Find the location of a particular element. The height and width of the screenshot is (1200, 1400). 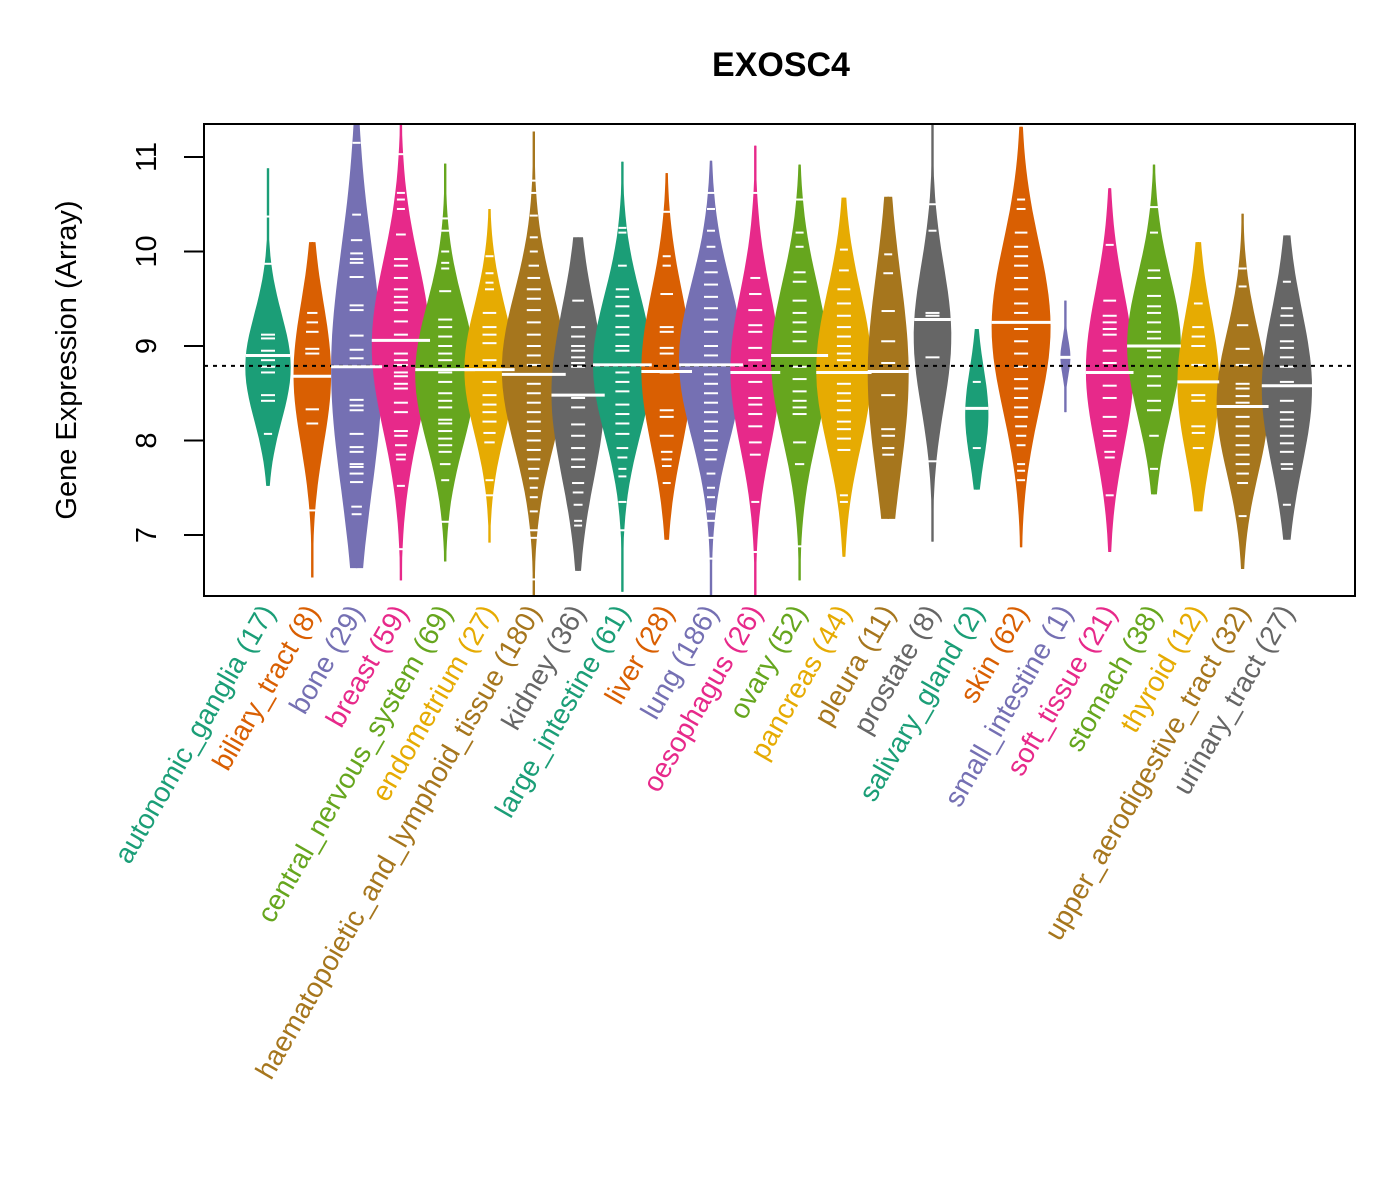

violin-central-nervous-system is located at coordinates (445, 362).